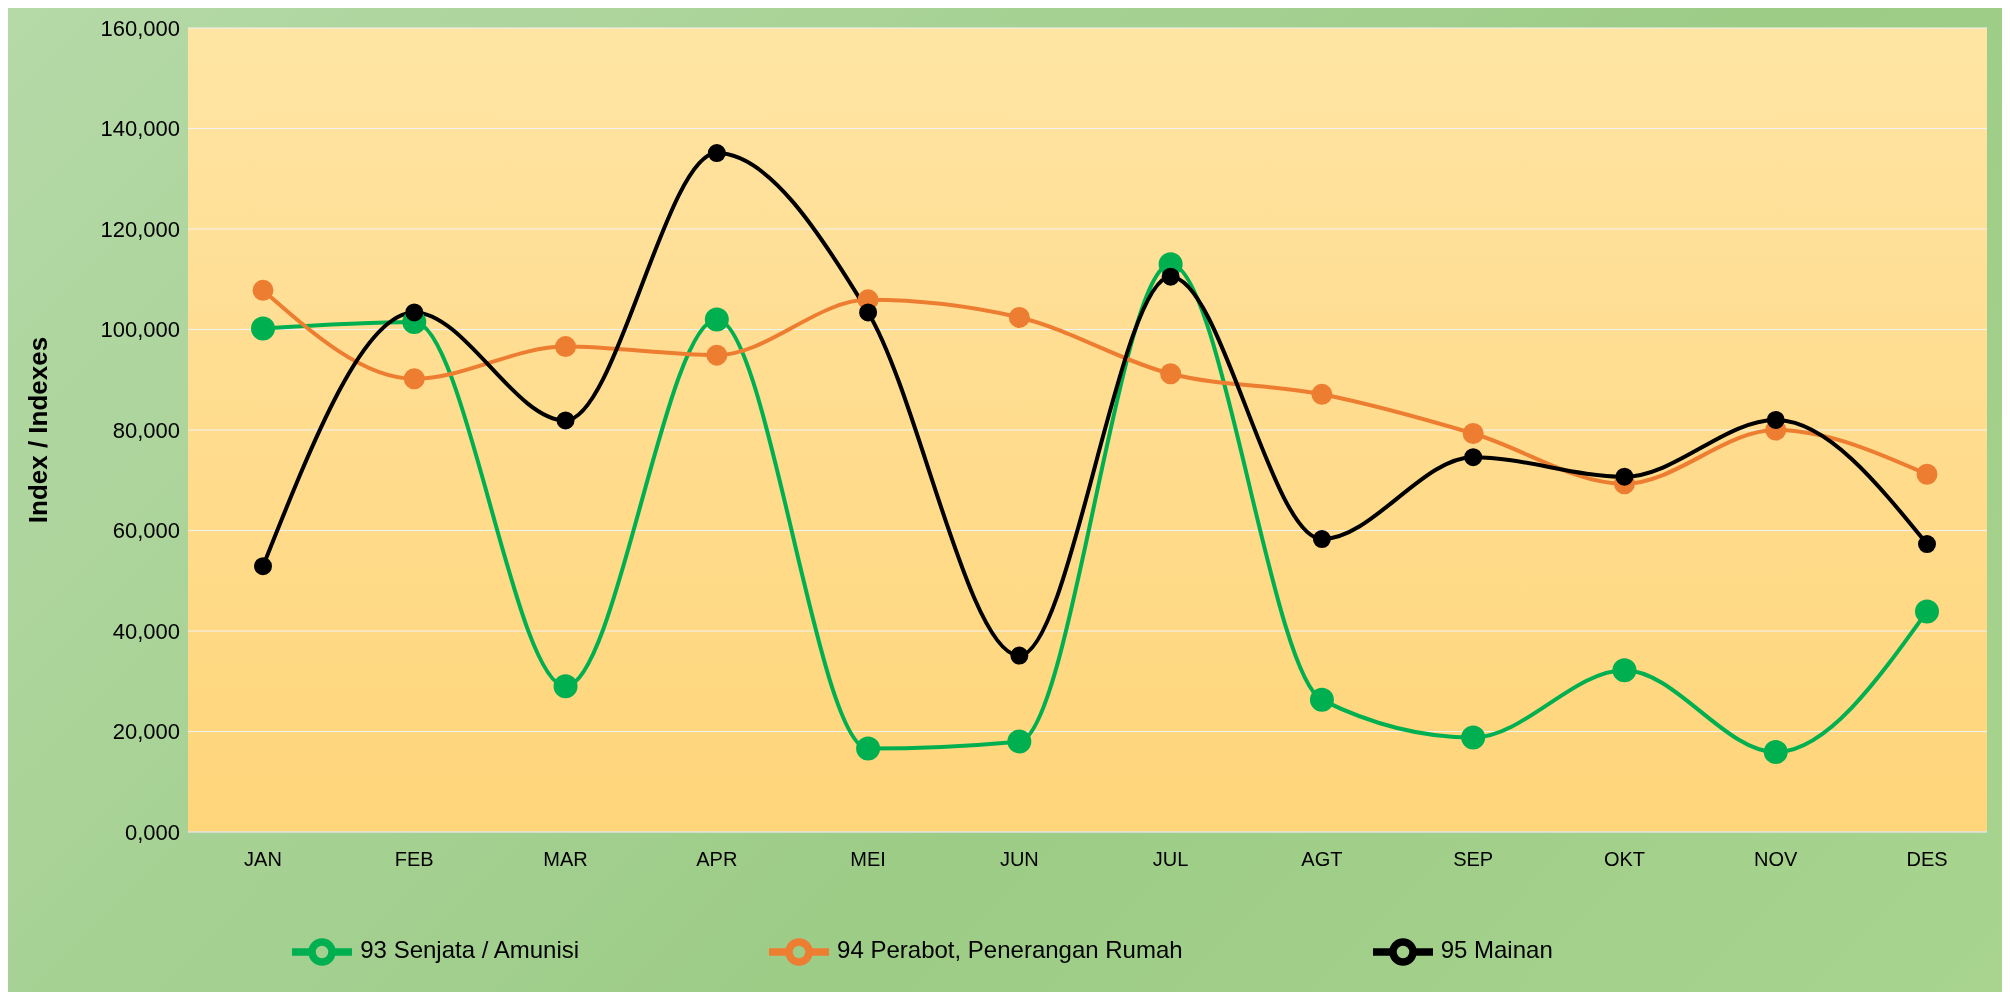 This screenshot has height=1000, width=2010. What do you see at coordinates (1496, 950) in the screenshot?
I see `legend-label: 95 Mainan` at bounding box center [1496, 950].